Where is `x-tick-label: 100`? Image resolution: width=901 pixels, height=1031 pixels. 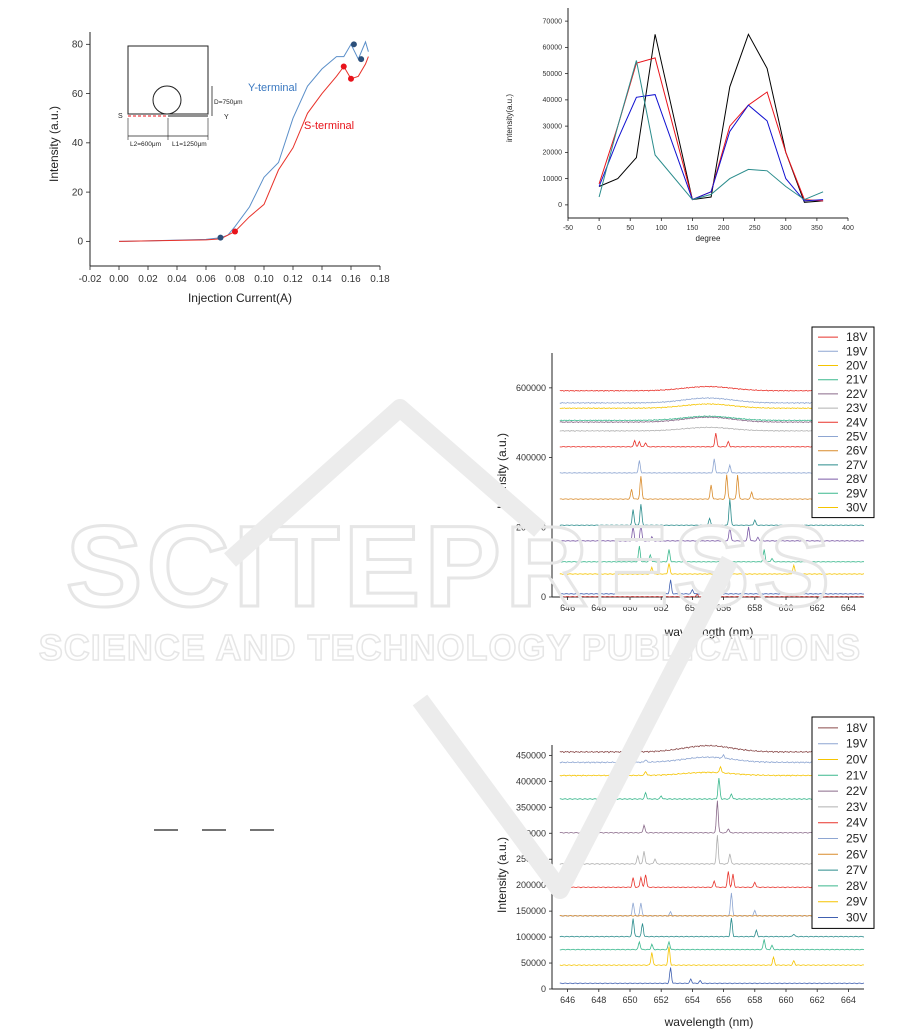 x-tick-label: 100 is located at coordinates (661, 228).